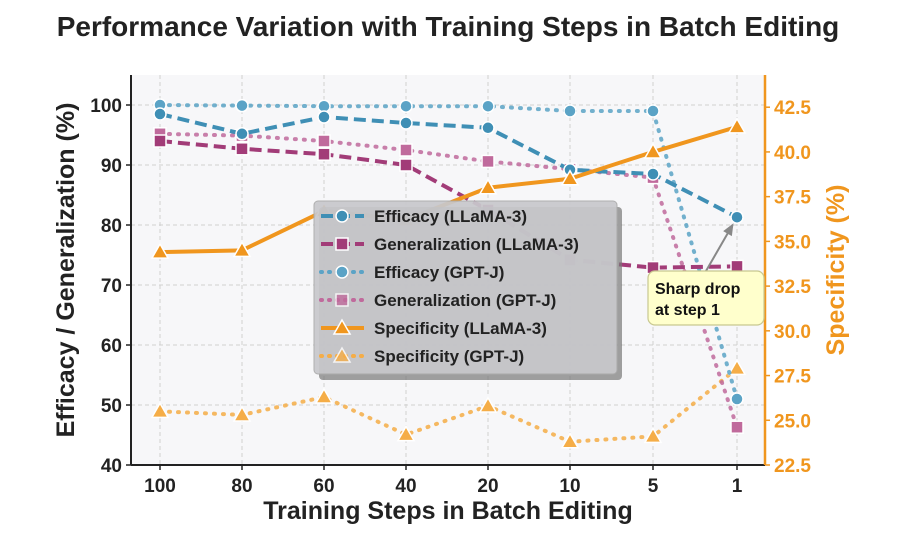  What do you see at coordinates (460, 328) in the screenshot?
I see `legend-label: Specificity (LLaMA-3)` at bounding box center [460, 328].